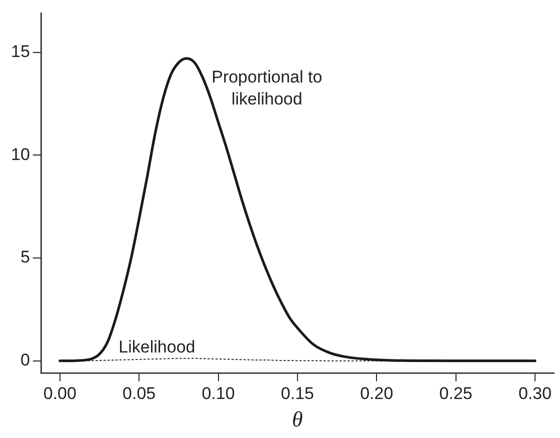 The width and height of the screenshot is (560, 438). What do you see at coordinates (267, 87) in the screenshot?
I see `series-label: Proportional to likelihood` at bounding box center [267, 87].